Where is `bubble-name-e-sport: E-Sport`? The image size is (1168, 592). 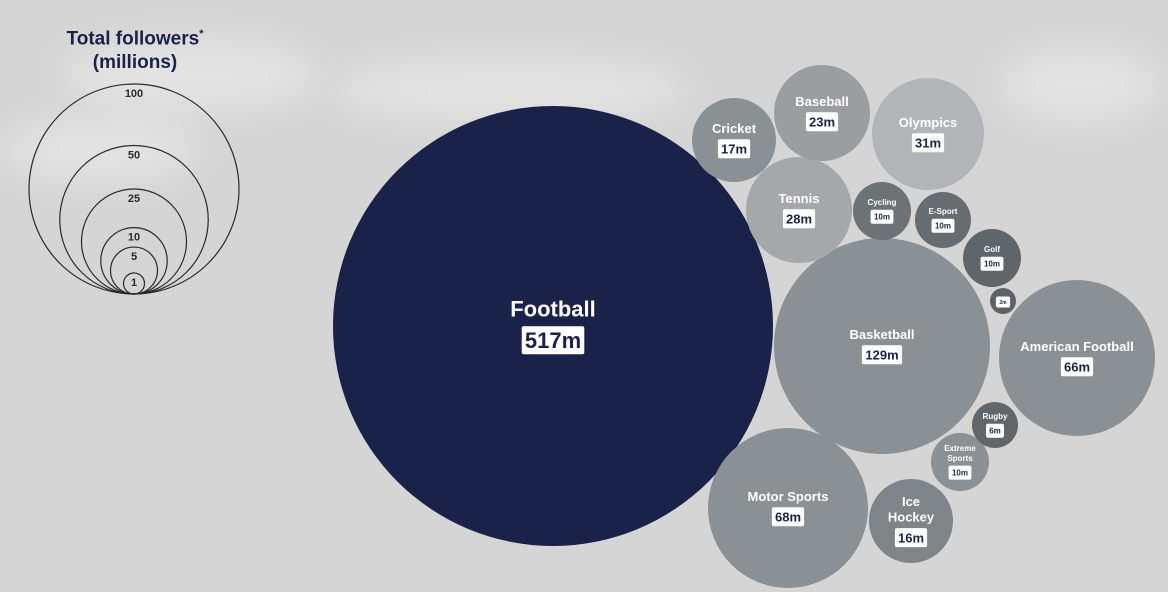 bubble-name-e-sport: E-Sport is located at coordinates (943, 211).